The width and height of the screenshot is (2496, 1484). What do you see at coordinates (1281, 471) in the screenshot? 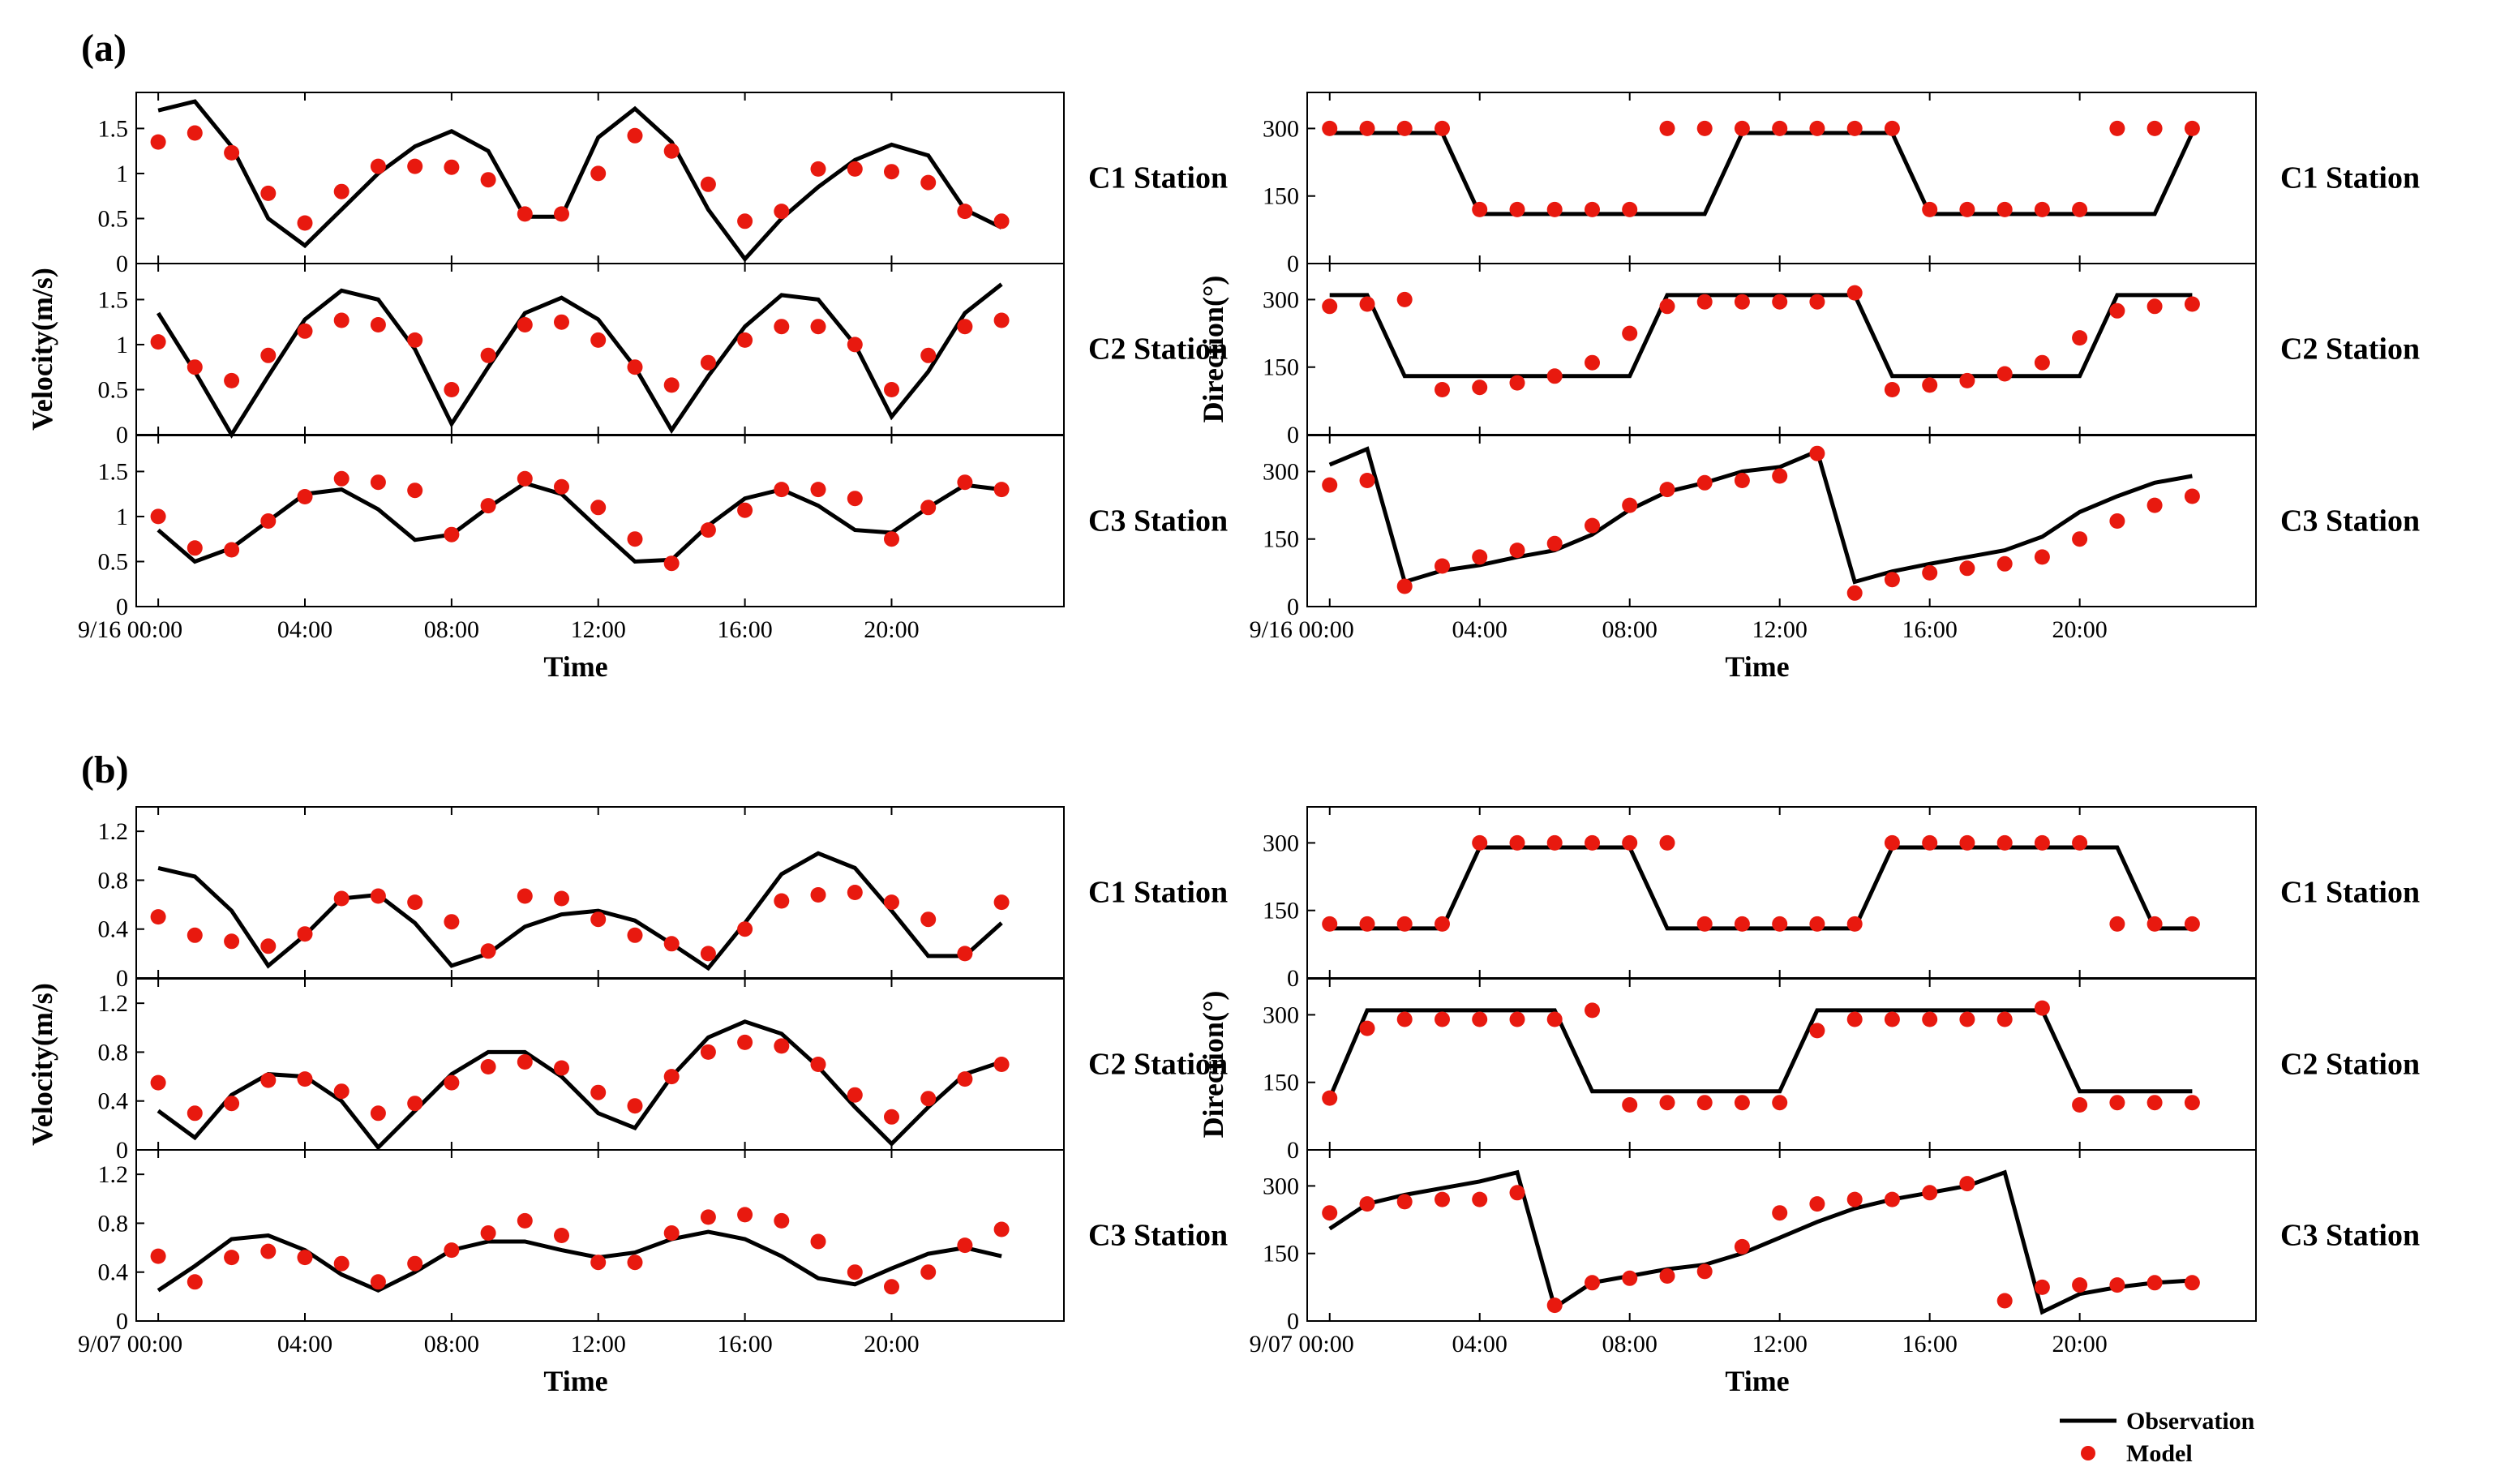
I see `chart-a-direction-c3-ytick-label: 300` at bounding box center [1281, 471].